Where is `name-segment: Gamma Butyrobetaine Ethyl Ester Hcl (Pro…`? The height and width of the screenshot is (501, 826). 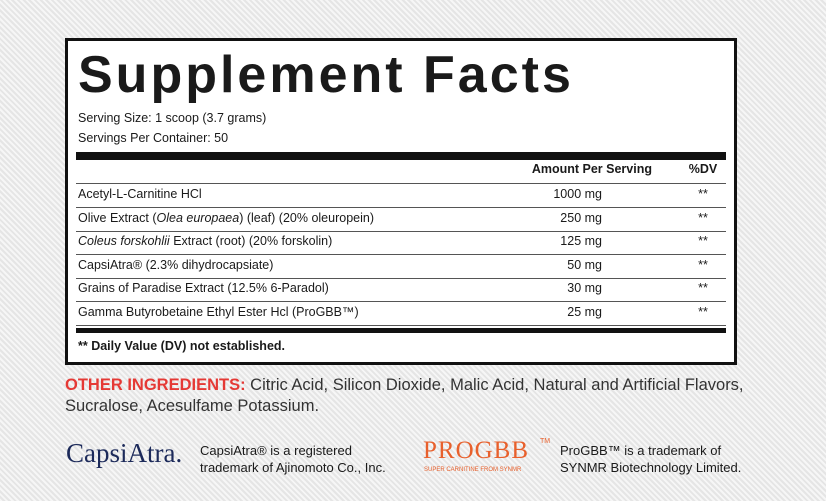 name-segment: Gamma Butyrobetaine Ethyl Ester Hcl (Pro… is located at coordinates (218, 311).